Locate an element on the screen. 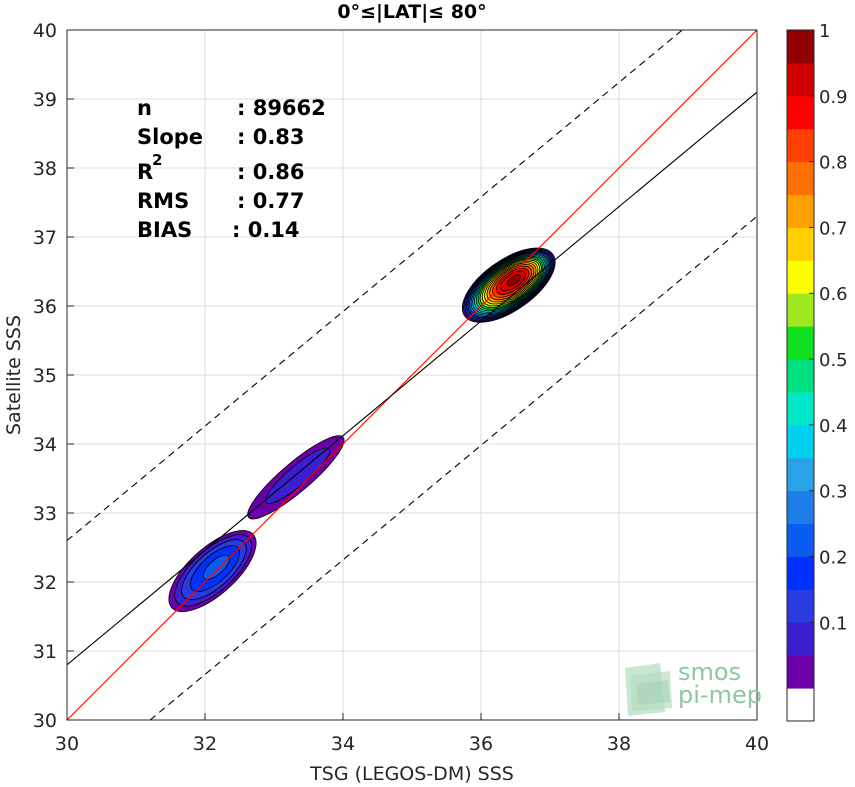 Image resolution: width=855 pixels, height=787 pixels. colorbar-segments is located at coordinates (800, 376).